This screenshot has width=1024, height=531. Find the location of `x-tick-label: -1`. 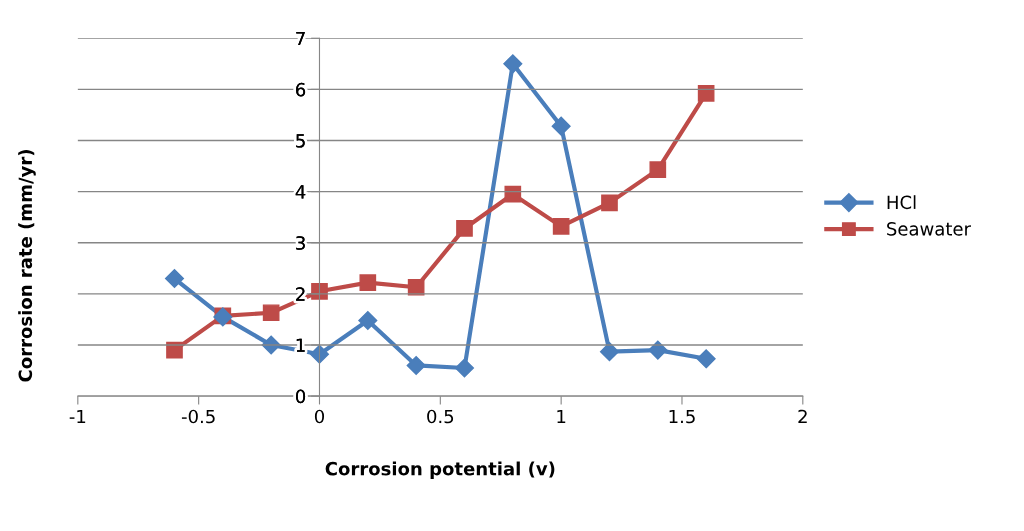

x-tick-label: -1 is located at coordinates (77, 416).